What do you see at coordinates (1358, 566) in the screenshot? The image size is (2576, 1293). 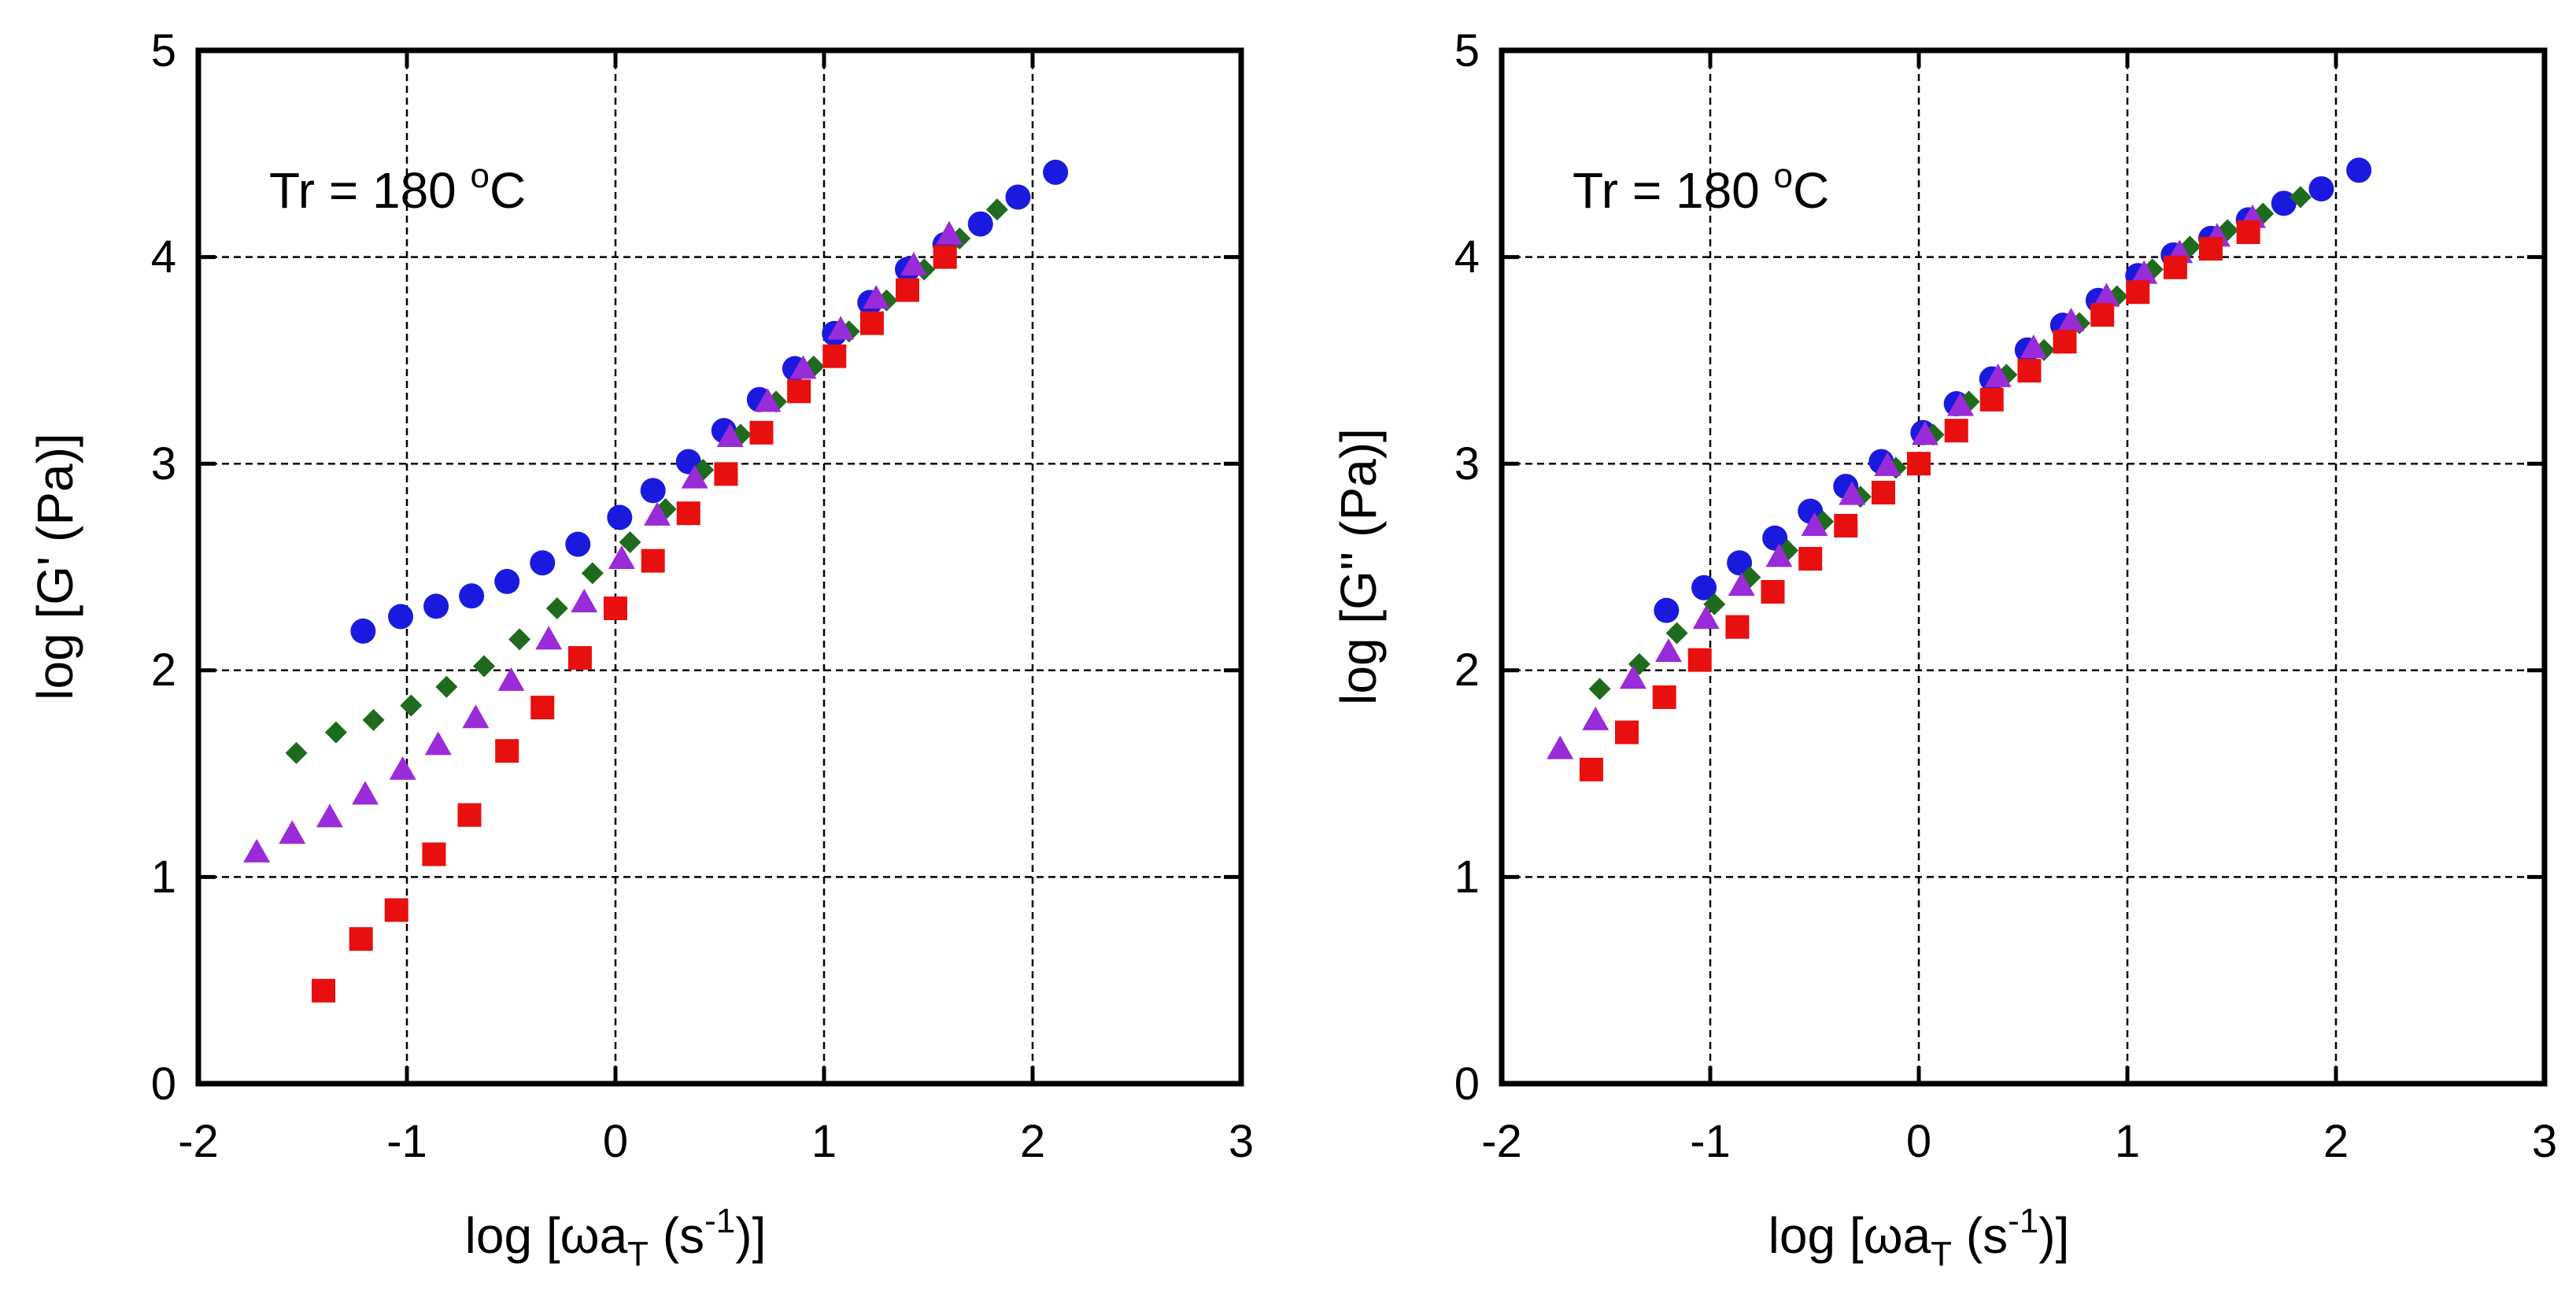 I see `y-axis-label: log [G'' (Pa)]` at bounding box center [1358, 566].